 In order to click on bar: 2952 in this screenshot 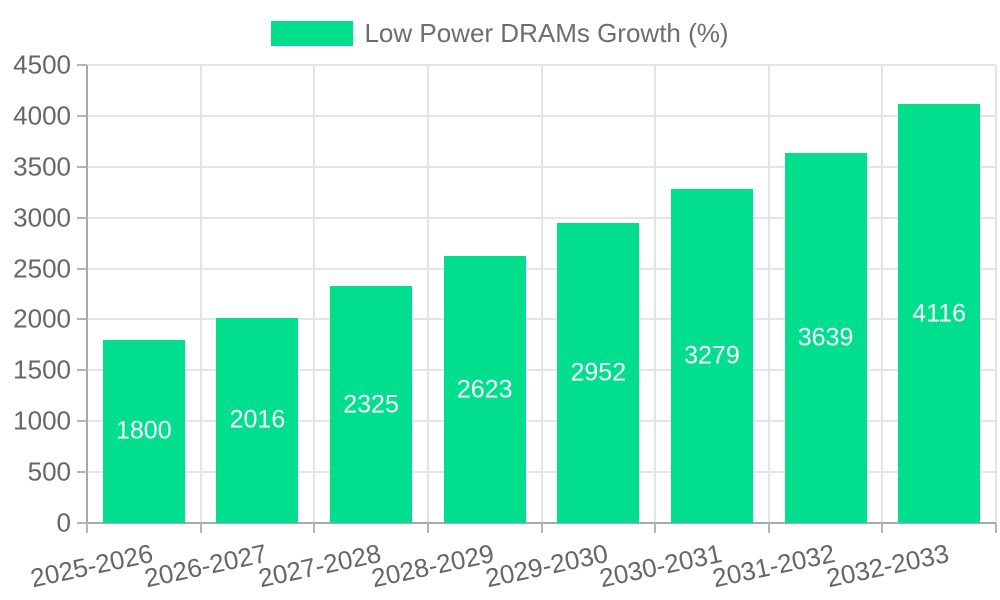, I will do `click(598, 372)`.